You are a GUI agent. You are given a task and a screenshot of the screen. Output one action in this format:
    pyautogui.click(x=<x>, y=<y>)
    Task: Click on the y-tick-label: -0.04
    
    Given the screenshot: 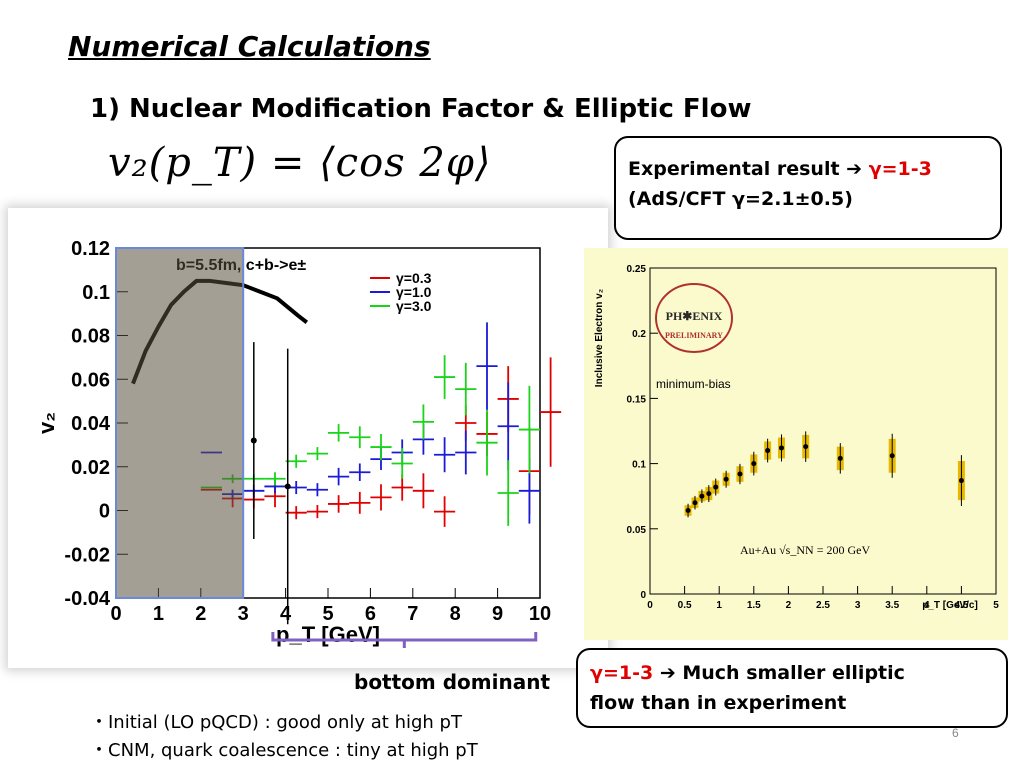 What is the action you would take?
    pyautogui.click(x=87, y=599)
    